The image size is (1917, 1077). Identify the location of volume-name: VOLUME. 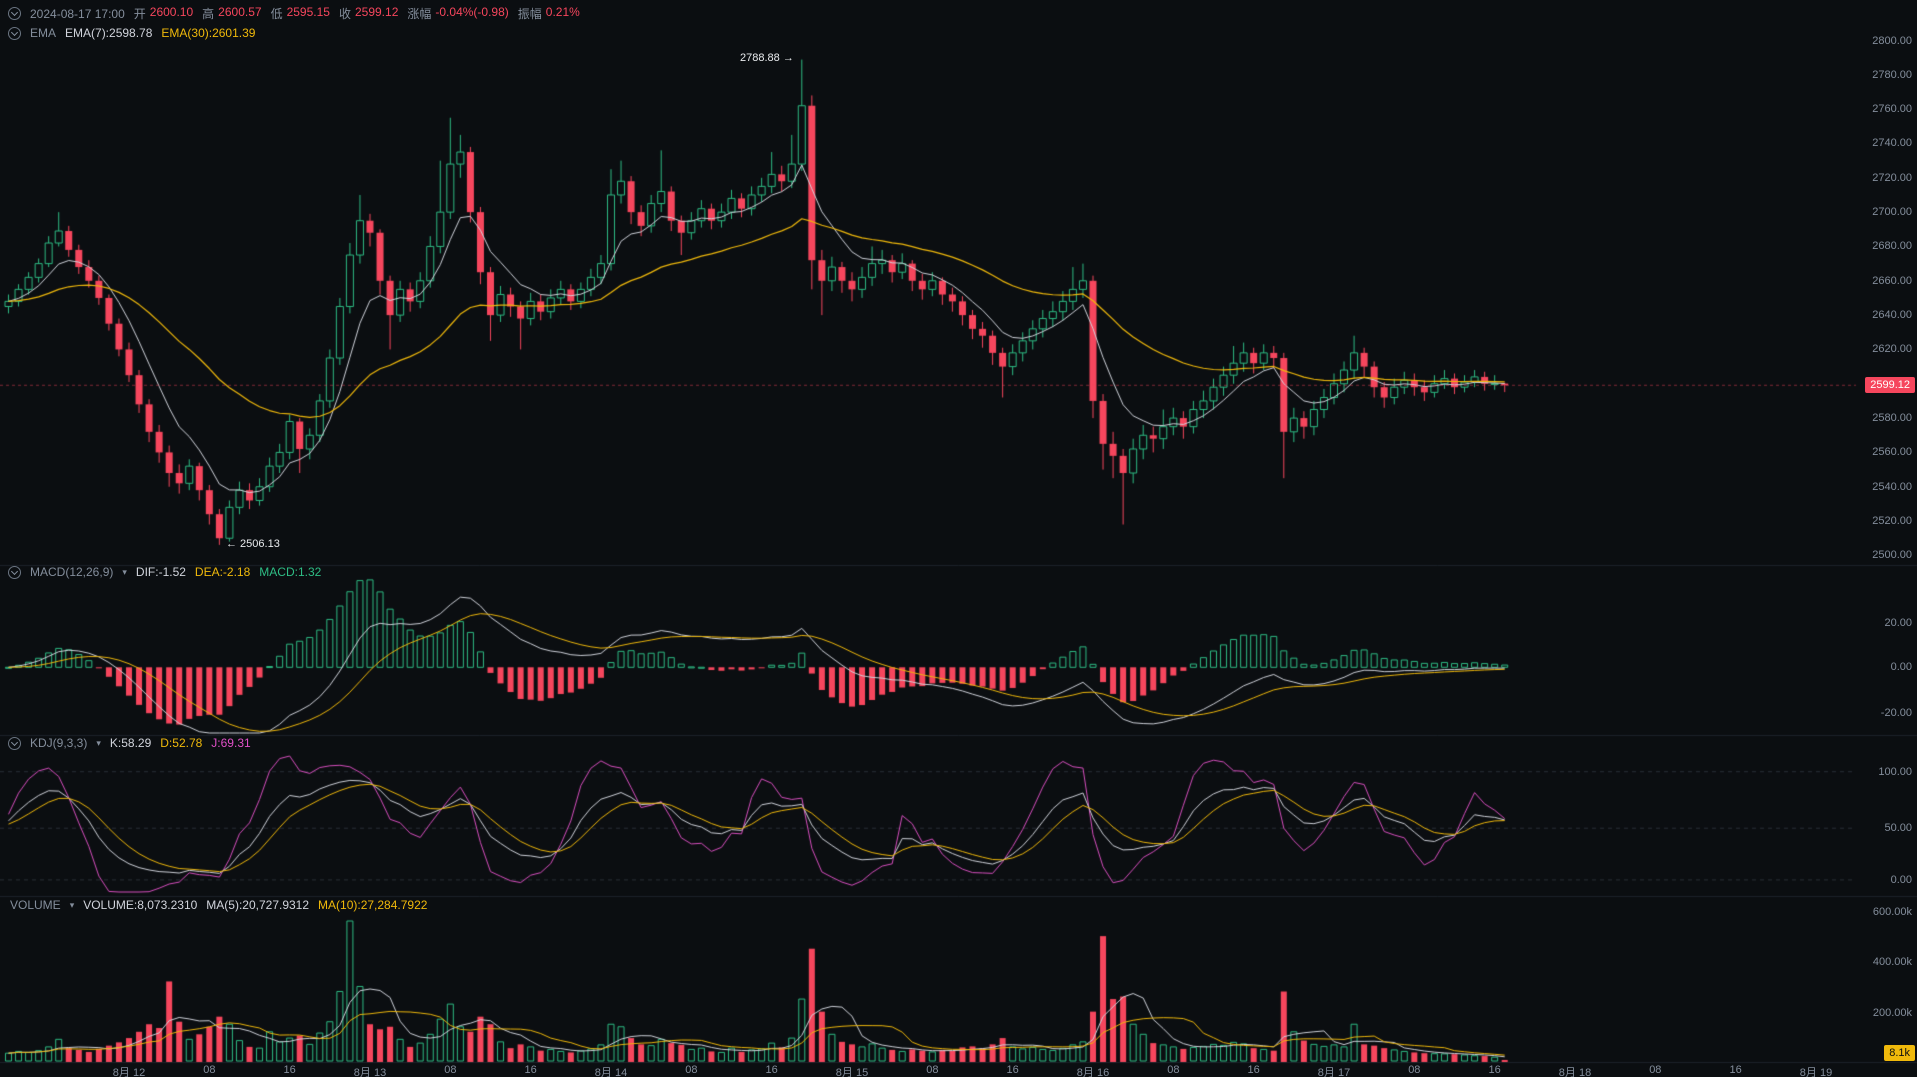
(35, 905).